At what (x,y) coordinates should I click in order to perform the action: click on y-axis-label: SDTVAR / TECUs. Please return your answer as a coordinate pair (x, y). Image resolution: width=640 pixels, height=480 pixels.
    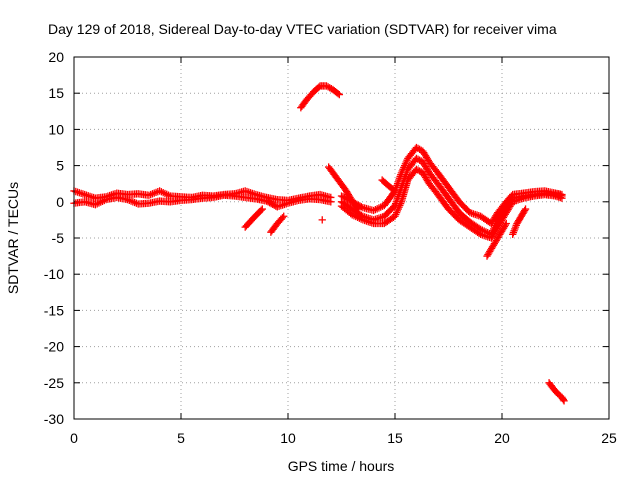
    Looking at the image, I should click on (13, 238).